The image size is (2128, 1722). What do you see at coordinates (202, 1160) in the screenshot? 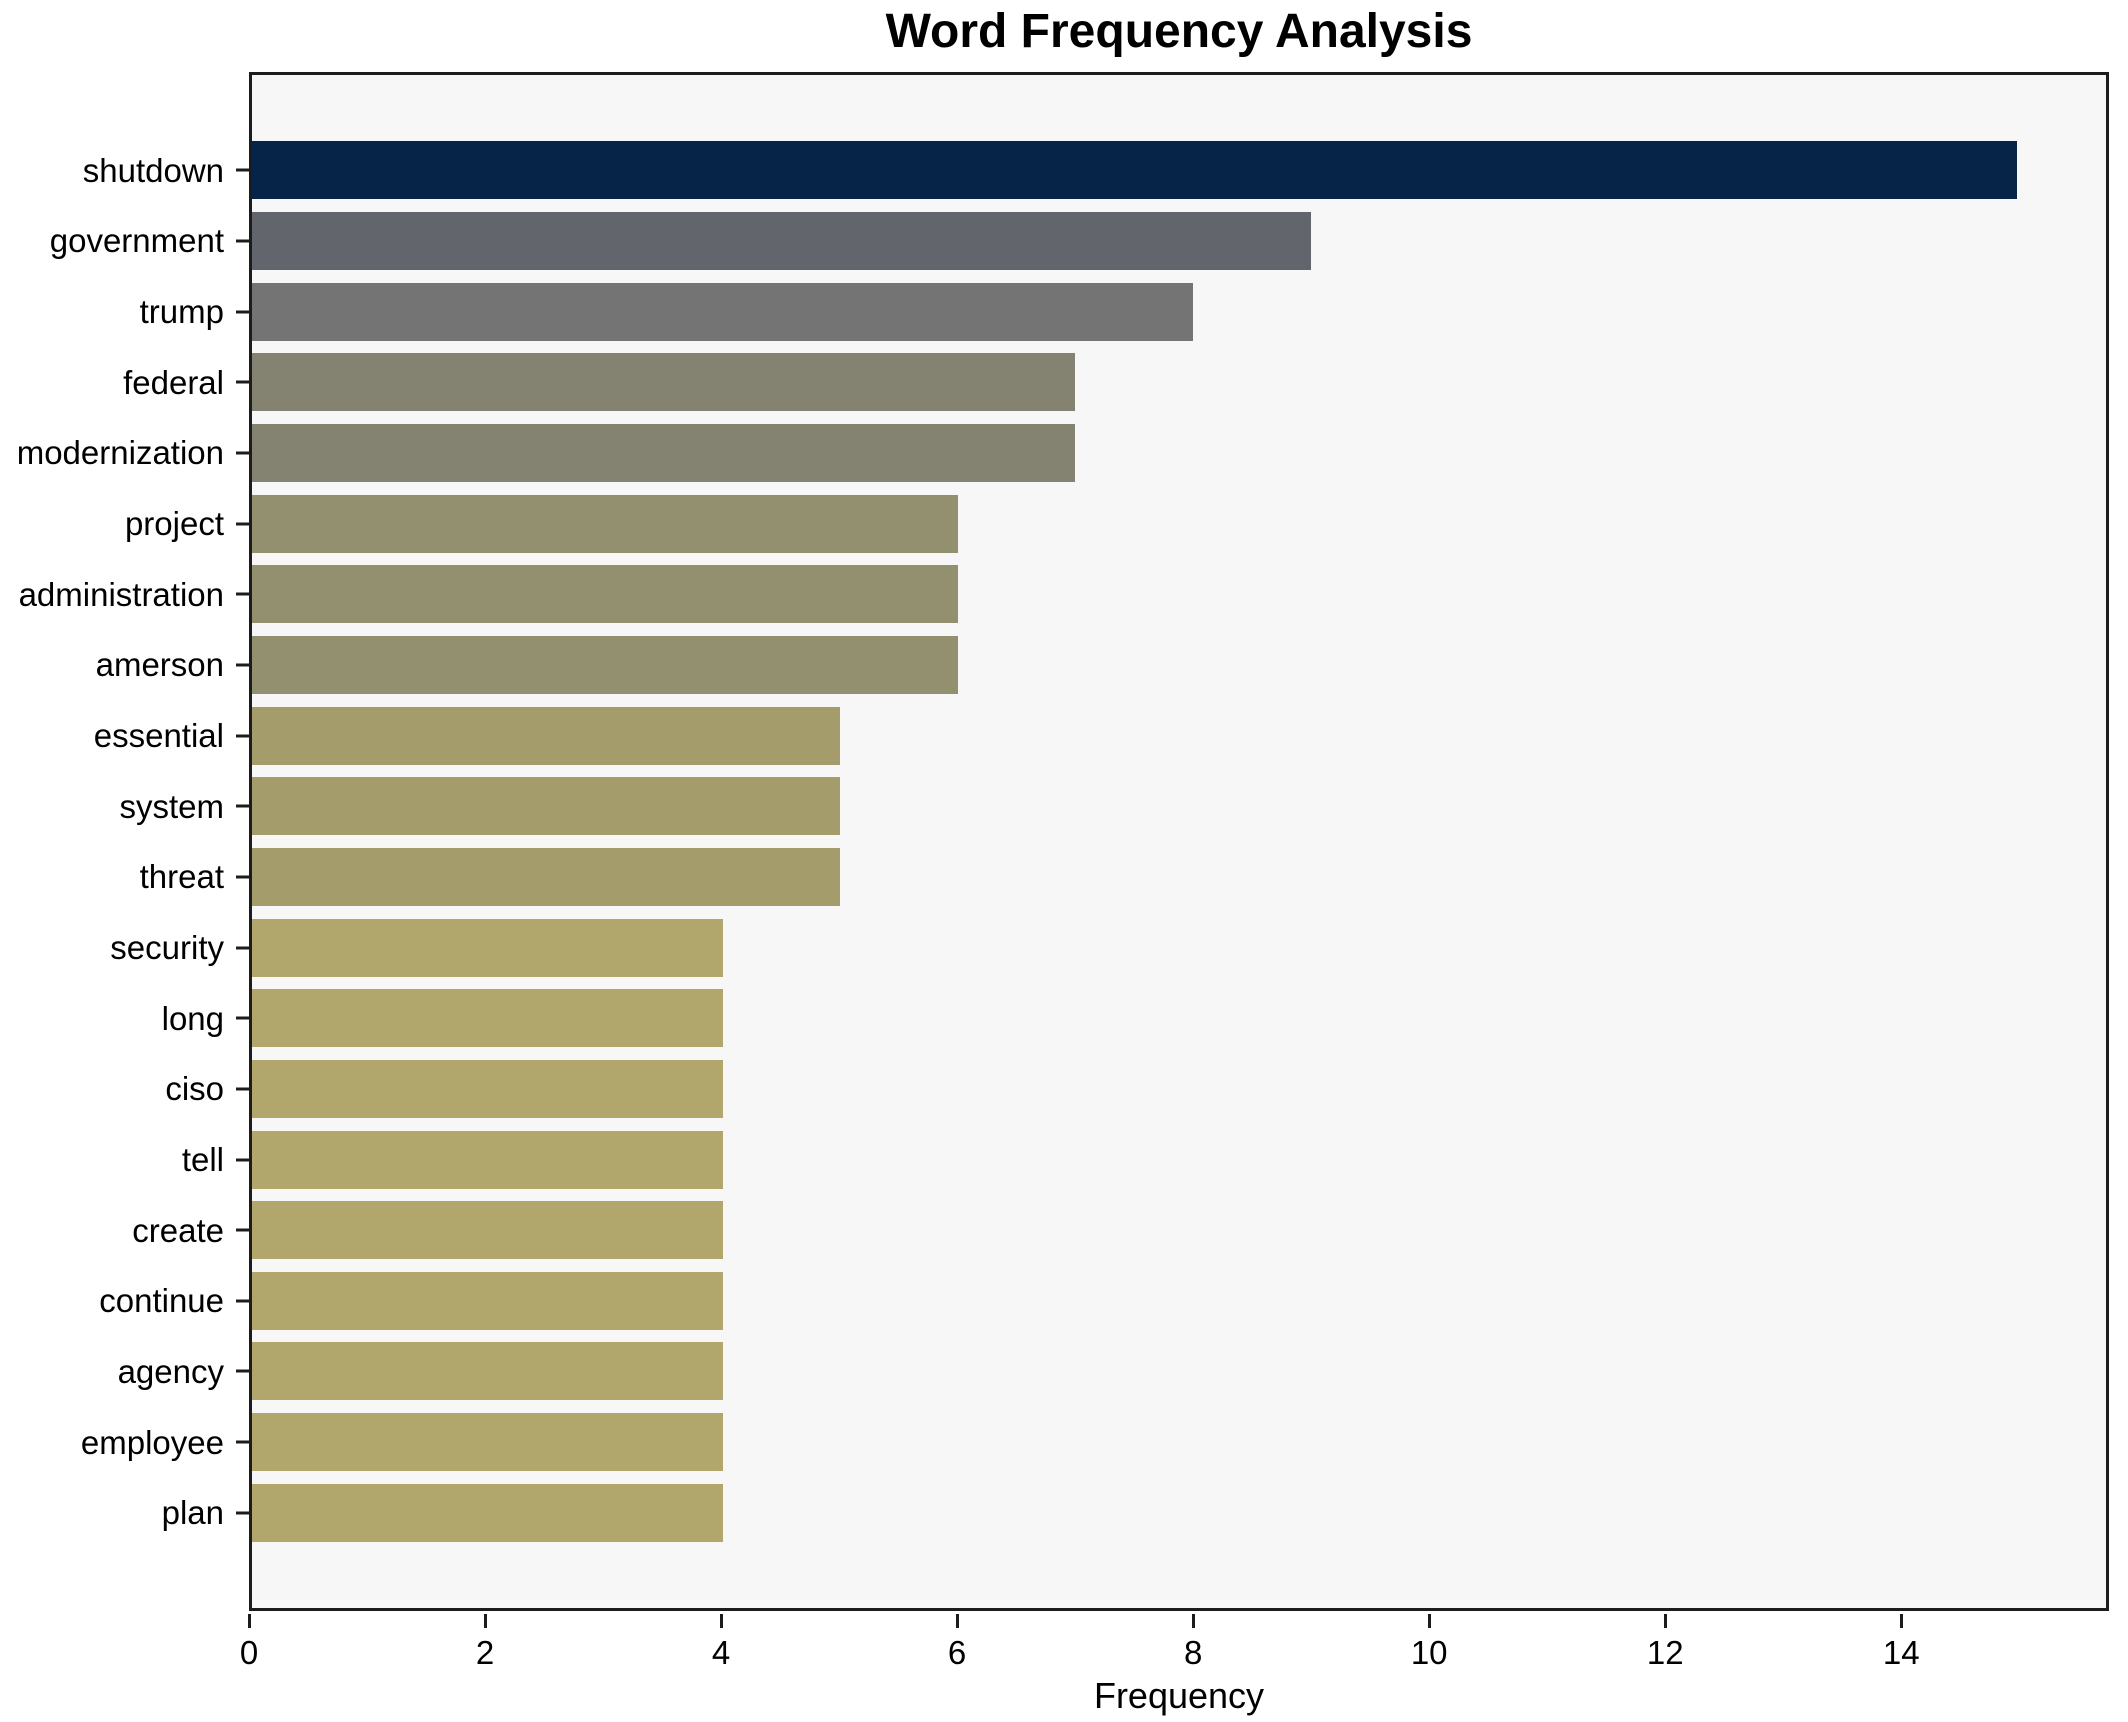
I see `y-tick-label: tell` at bounding box center [202, 1160].